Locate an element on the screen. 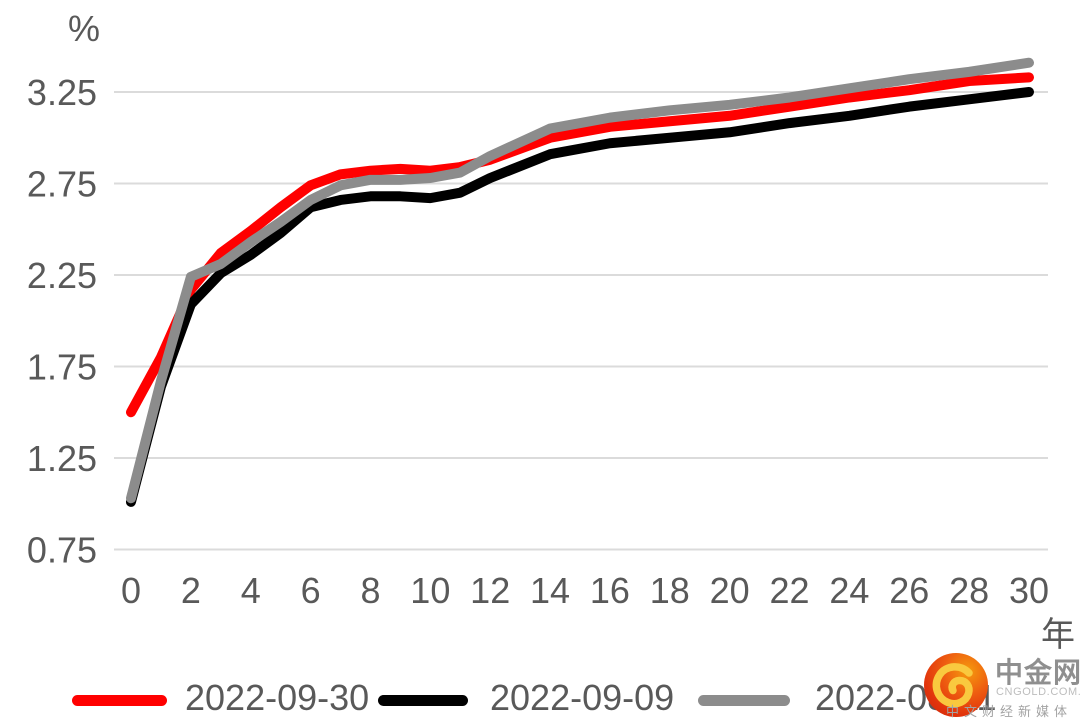 The width and height of the screenshot is (1080, 724). x-tick-label: 26 is located at coordinates (909, 590).